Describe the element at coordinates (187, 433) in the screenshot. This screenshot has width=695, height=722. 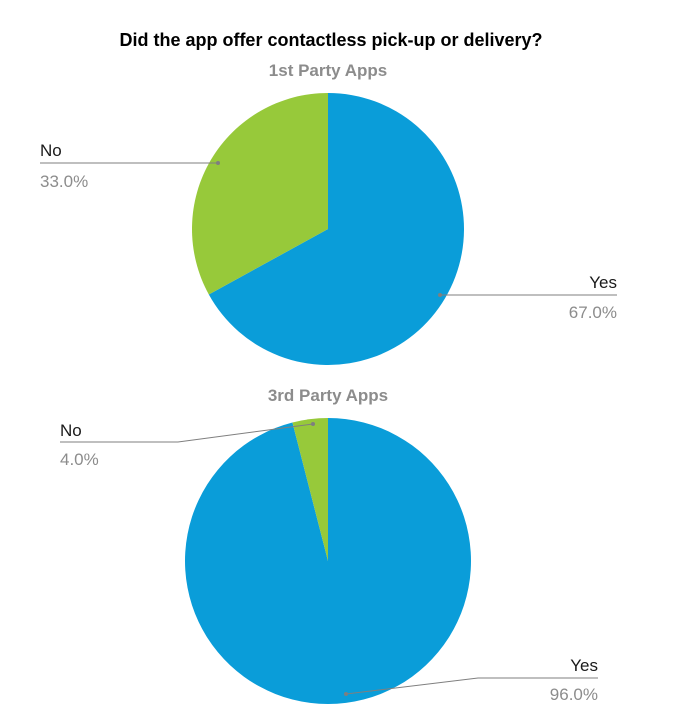
I see `pie-2-no-leader-line` at that location.